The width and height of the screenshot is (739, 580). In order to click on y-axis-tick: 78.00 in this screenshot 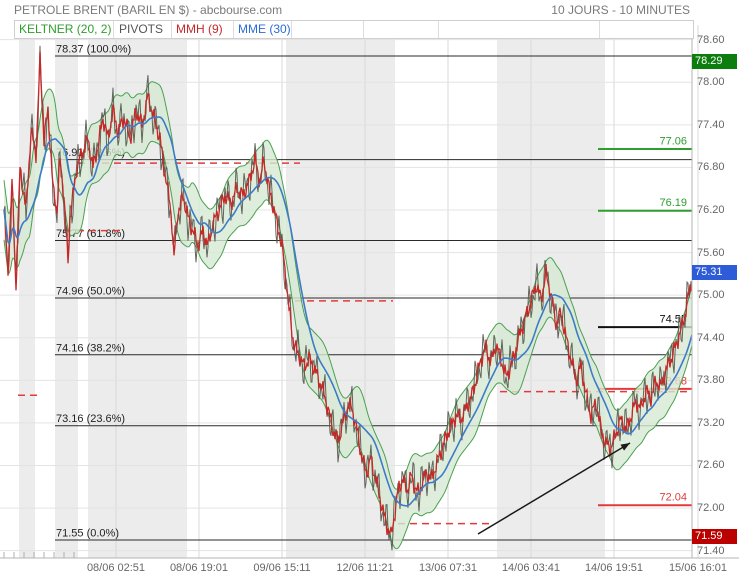, I will do `click(711, 82)`.